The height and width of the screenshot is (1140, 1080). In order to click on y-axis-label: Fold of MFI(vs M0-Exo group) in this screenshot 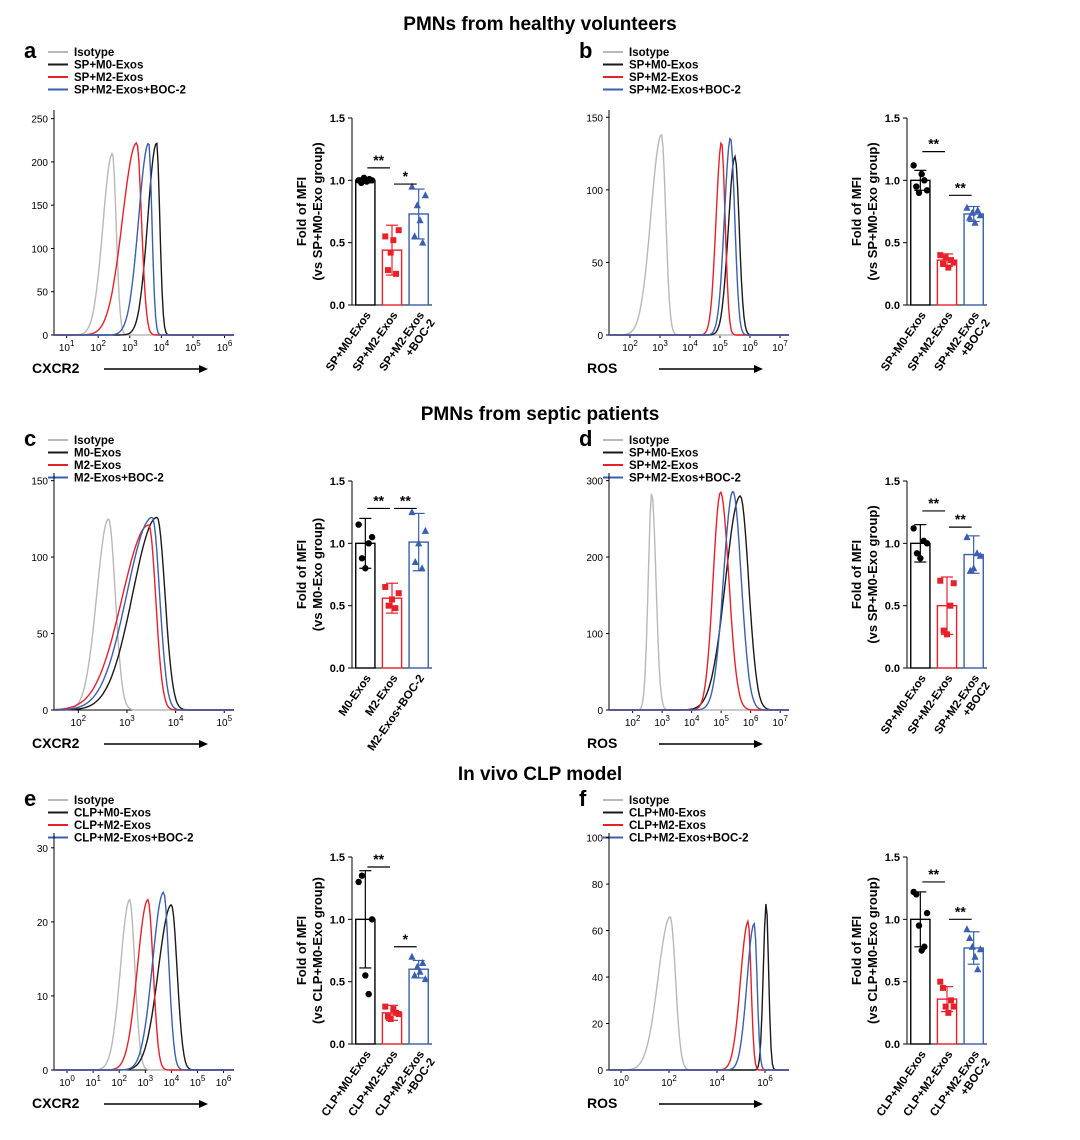, I will do `click(309, 574)`.